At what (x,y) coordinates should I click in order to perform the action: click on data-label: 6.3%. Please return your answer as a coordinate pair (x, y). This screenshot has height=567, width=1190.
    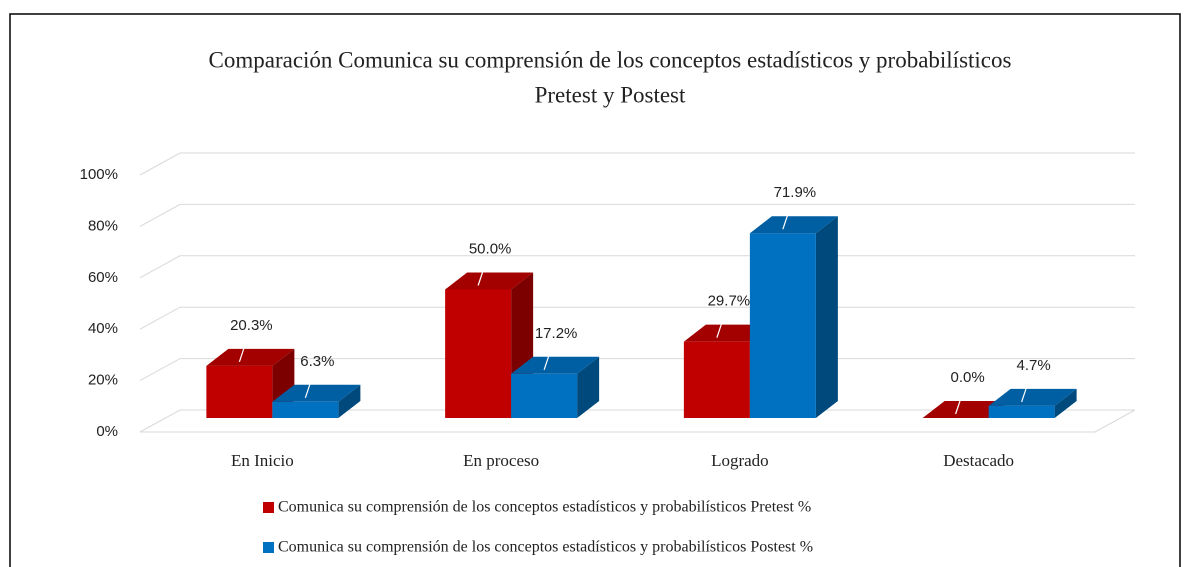
    Looking at the image, I should click on (317, 361).